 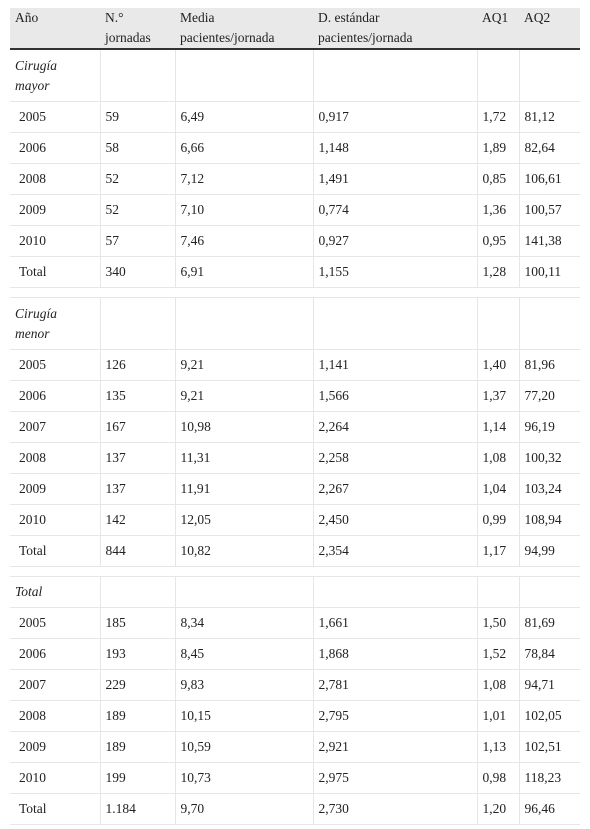 I want to click on column-header: AQ1, so click(x=498, y=29).